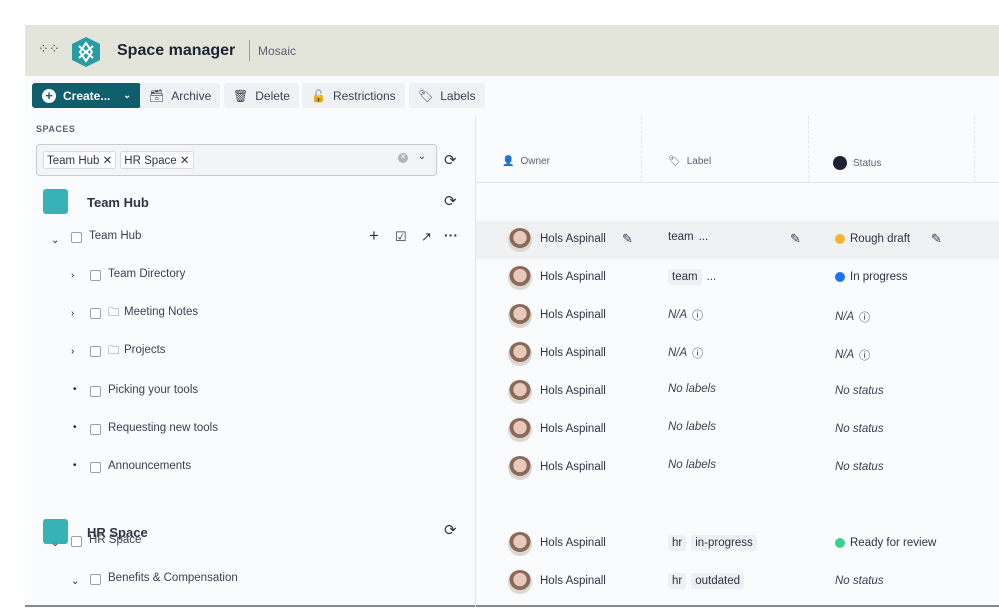  What do you see at coordinates (163, 428) in the screenshot?
I see `tree-item-label: Requesting new tools` at bounding box center [163, 428].